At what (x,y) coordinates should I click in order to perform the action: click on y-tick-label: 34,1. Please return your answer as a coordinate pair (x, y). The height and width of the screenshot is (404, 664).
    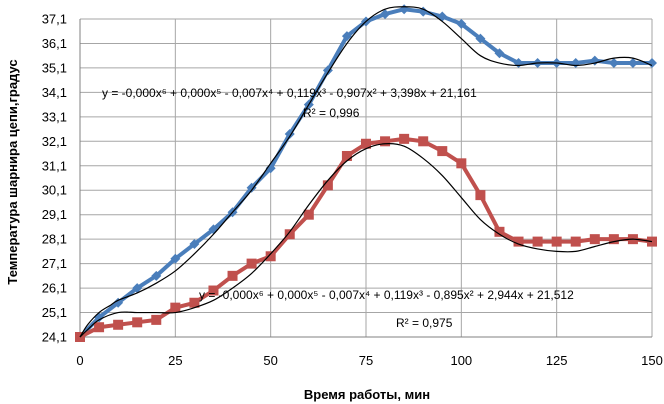
    Looking at the image, I should click on (54, 92).